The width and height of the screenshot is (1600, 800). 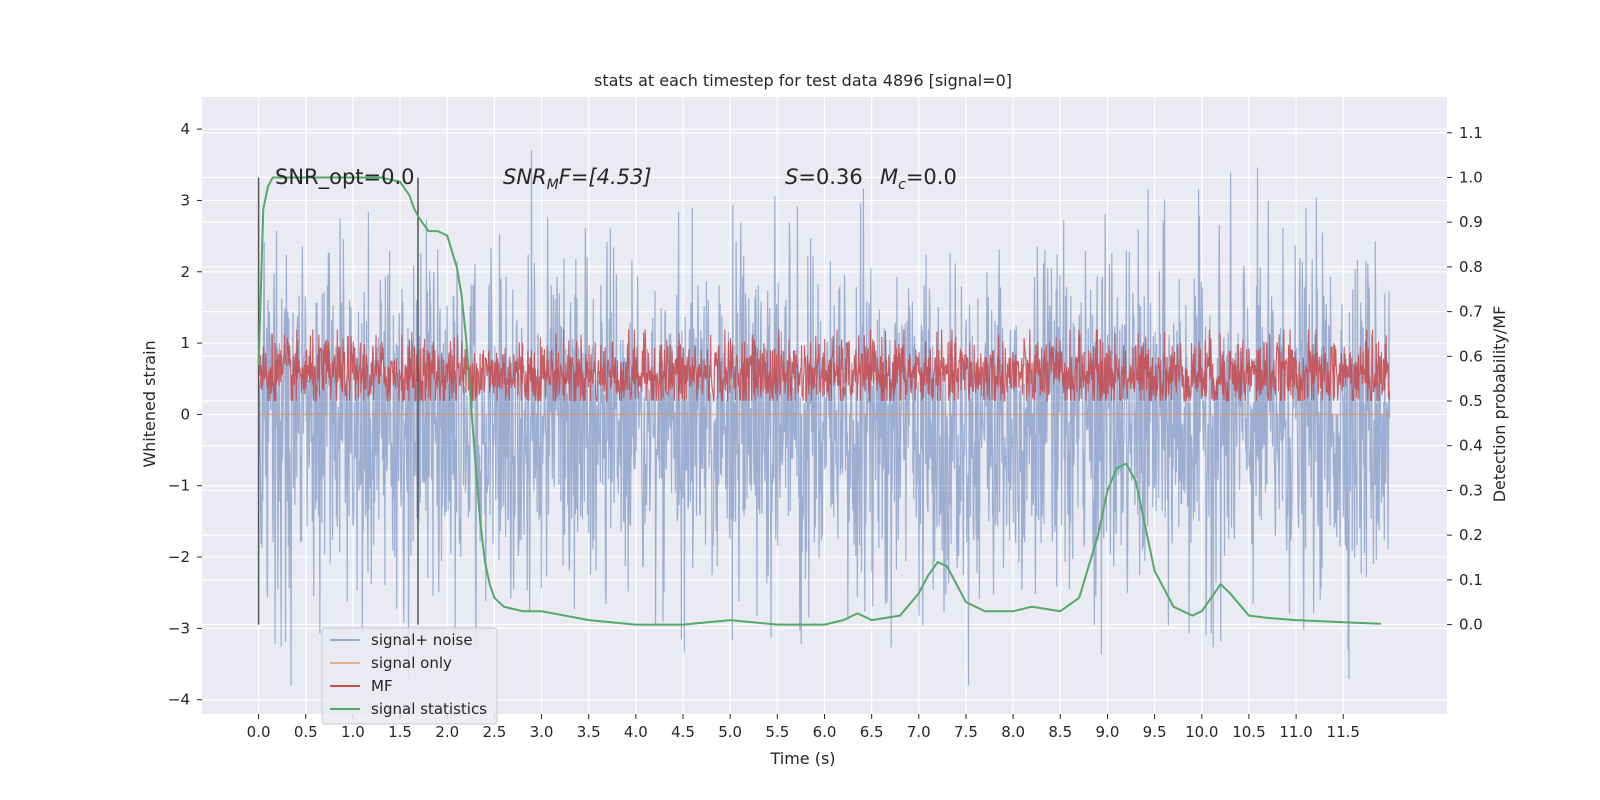 I want to click on annotation-snr-mf-tail: F=[4.53], so click(x=605, y=177).